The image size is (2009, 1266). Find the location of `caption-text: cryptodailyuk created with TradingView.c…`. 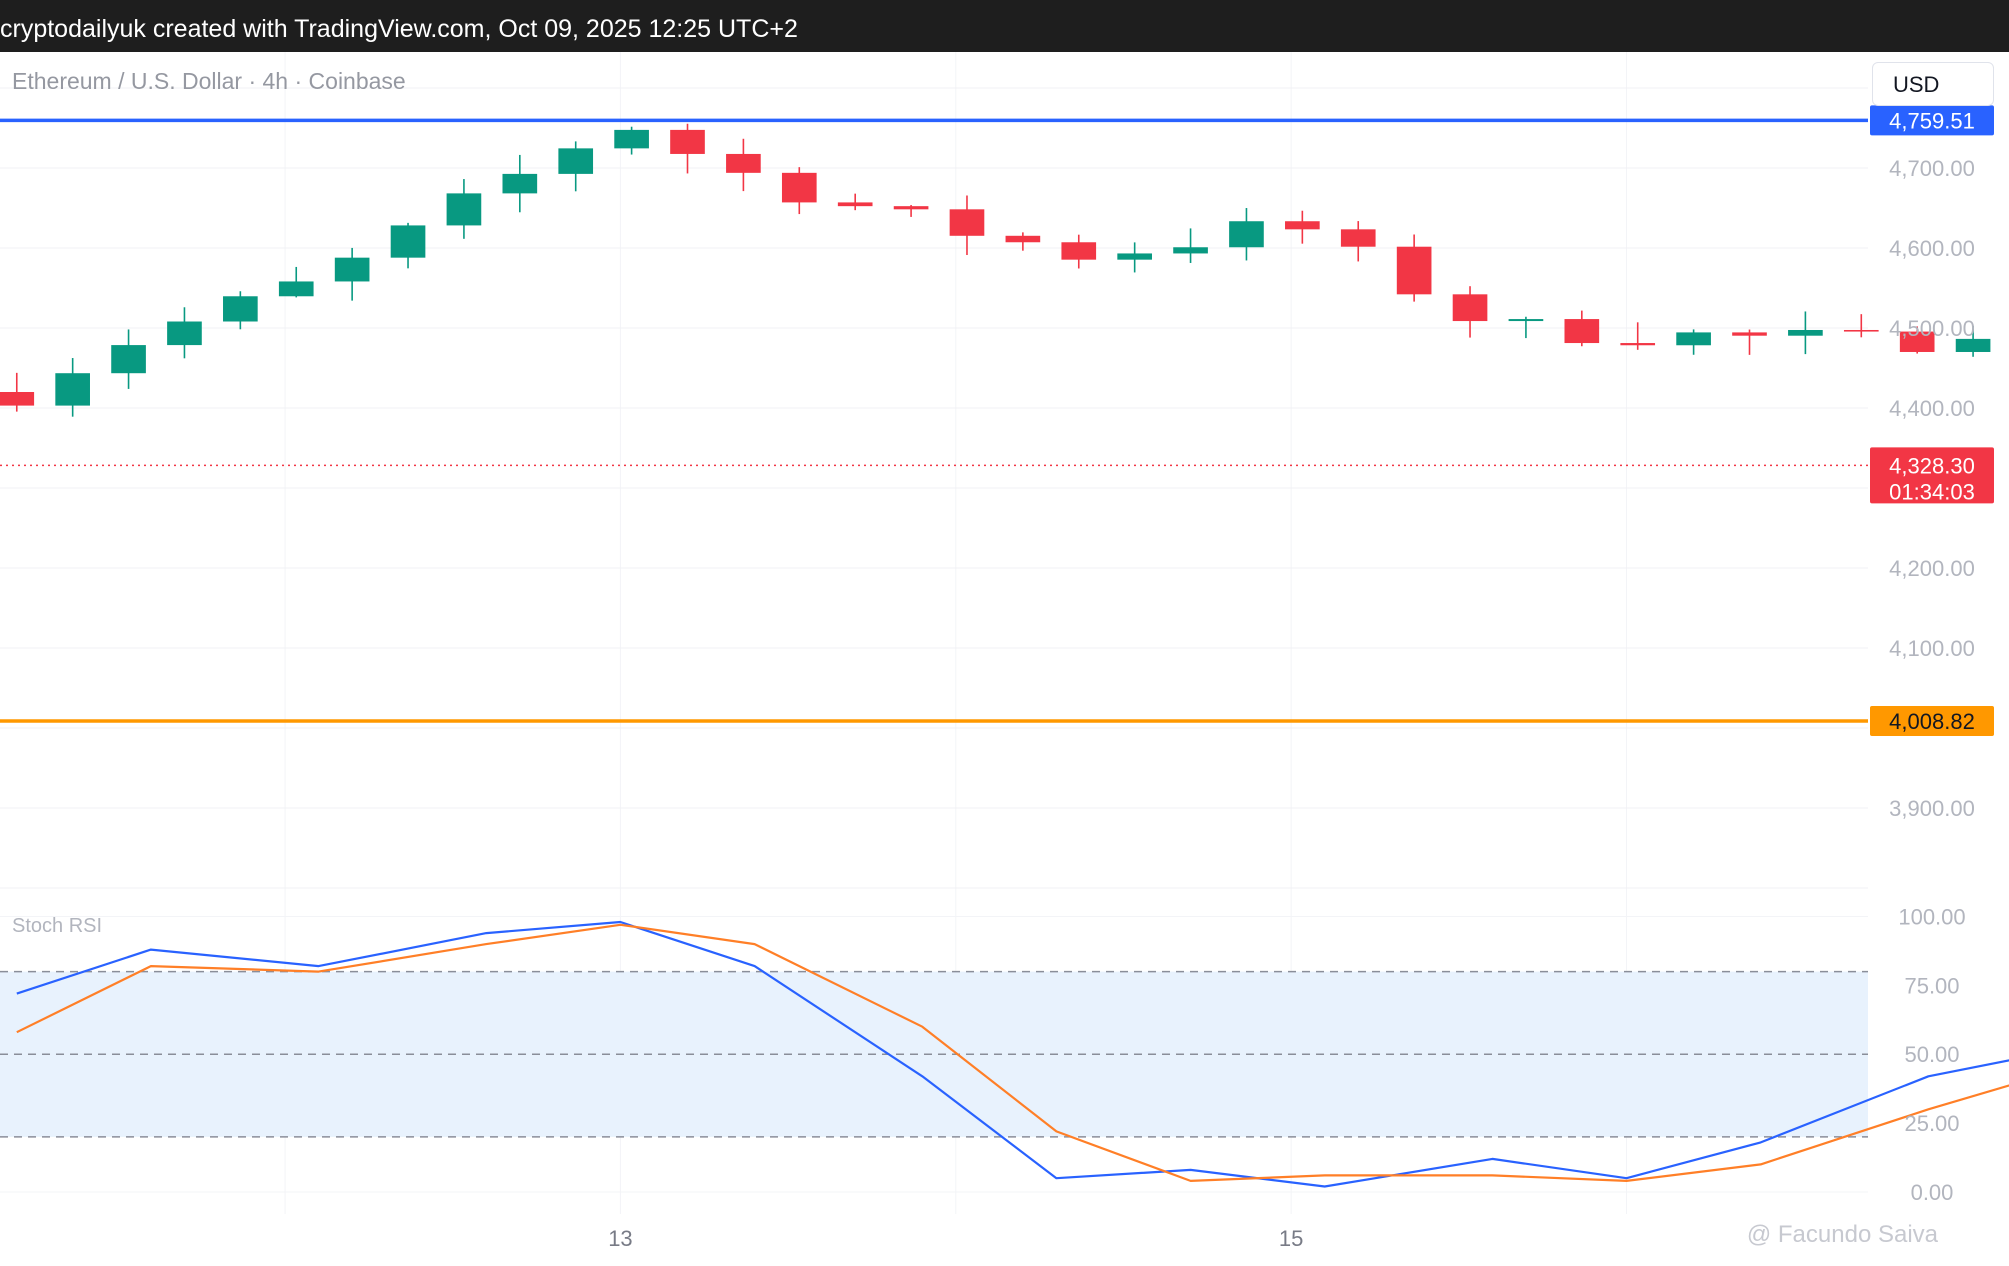

caption-text: cryptodailyuk created with TradingView.c… is located at coordinates (399, 29).